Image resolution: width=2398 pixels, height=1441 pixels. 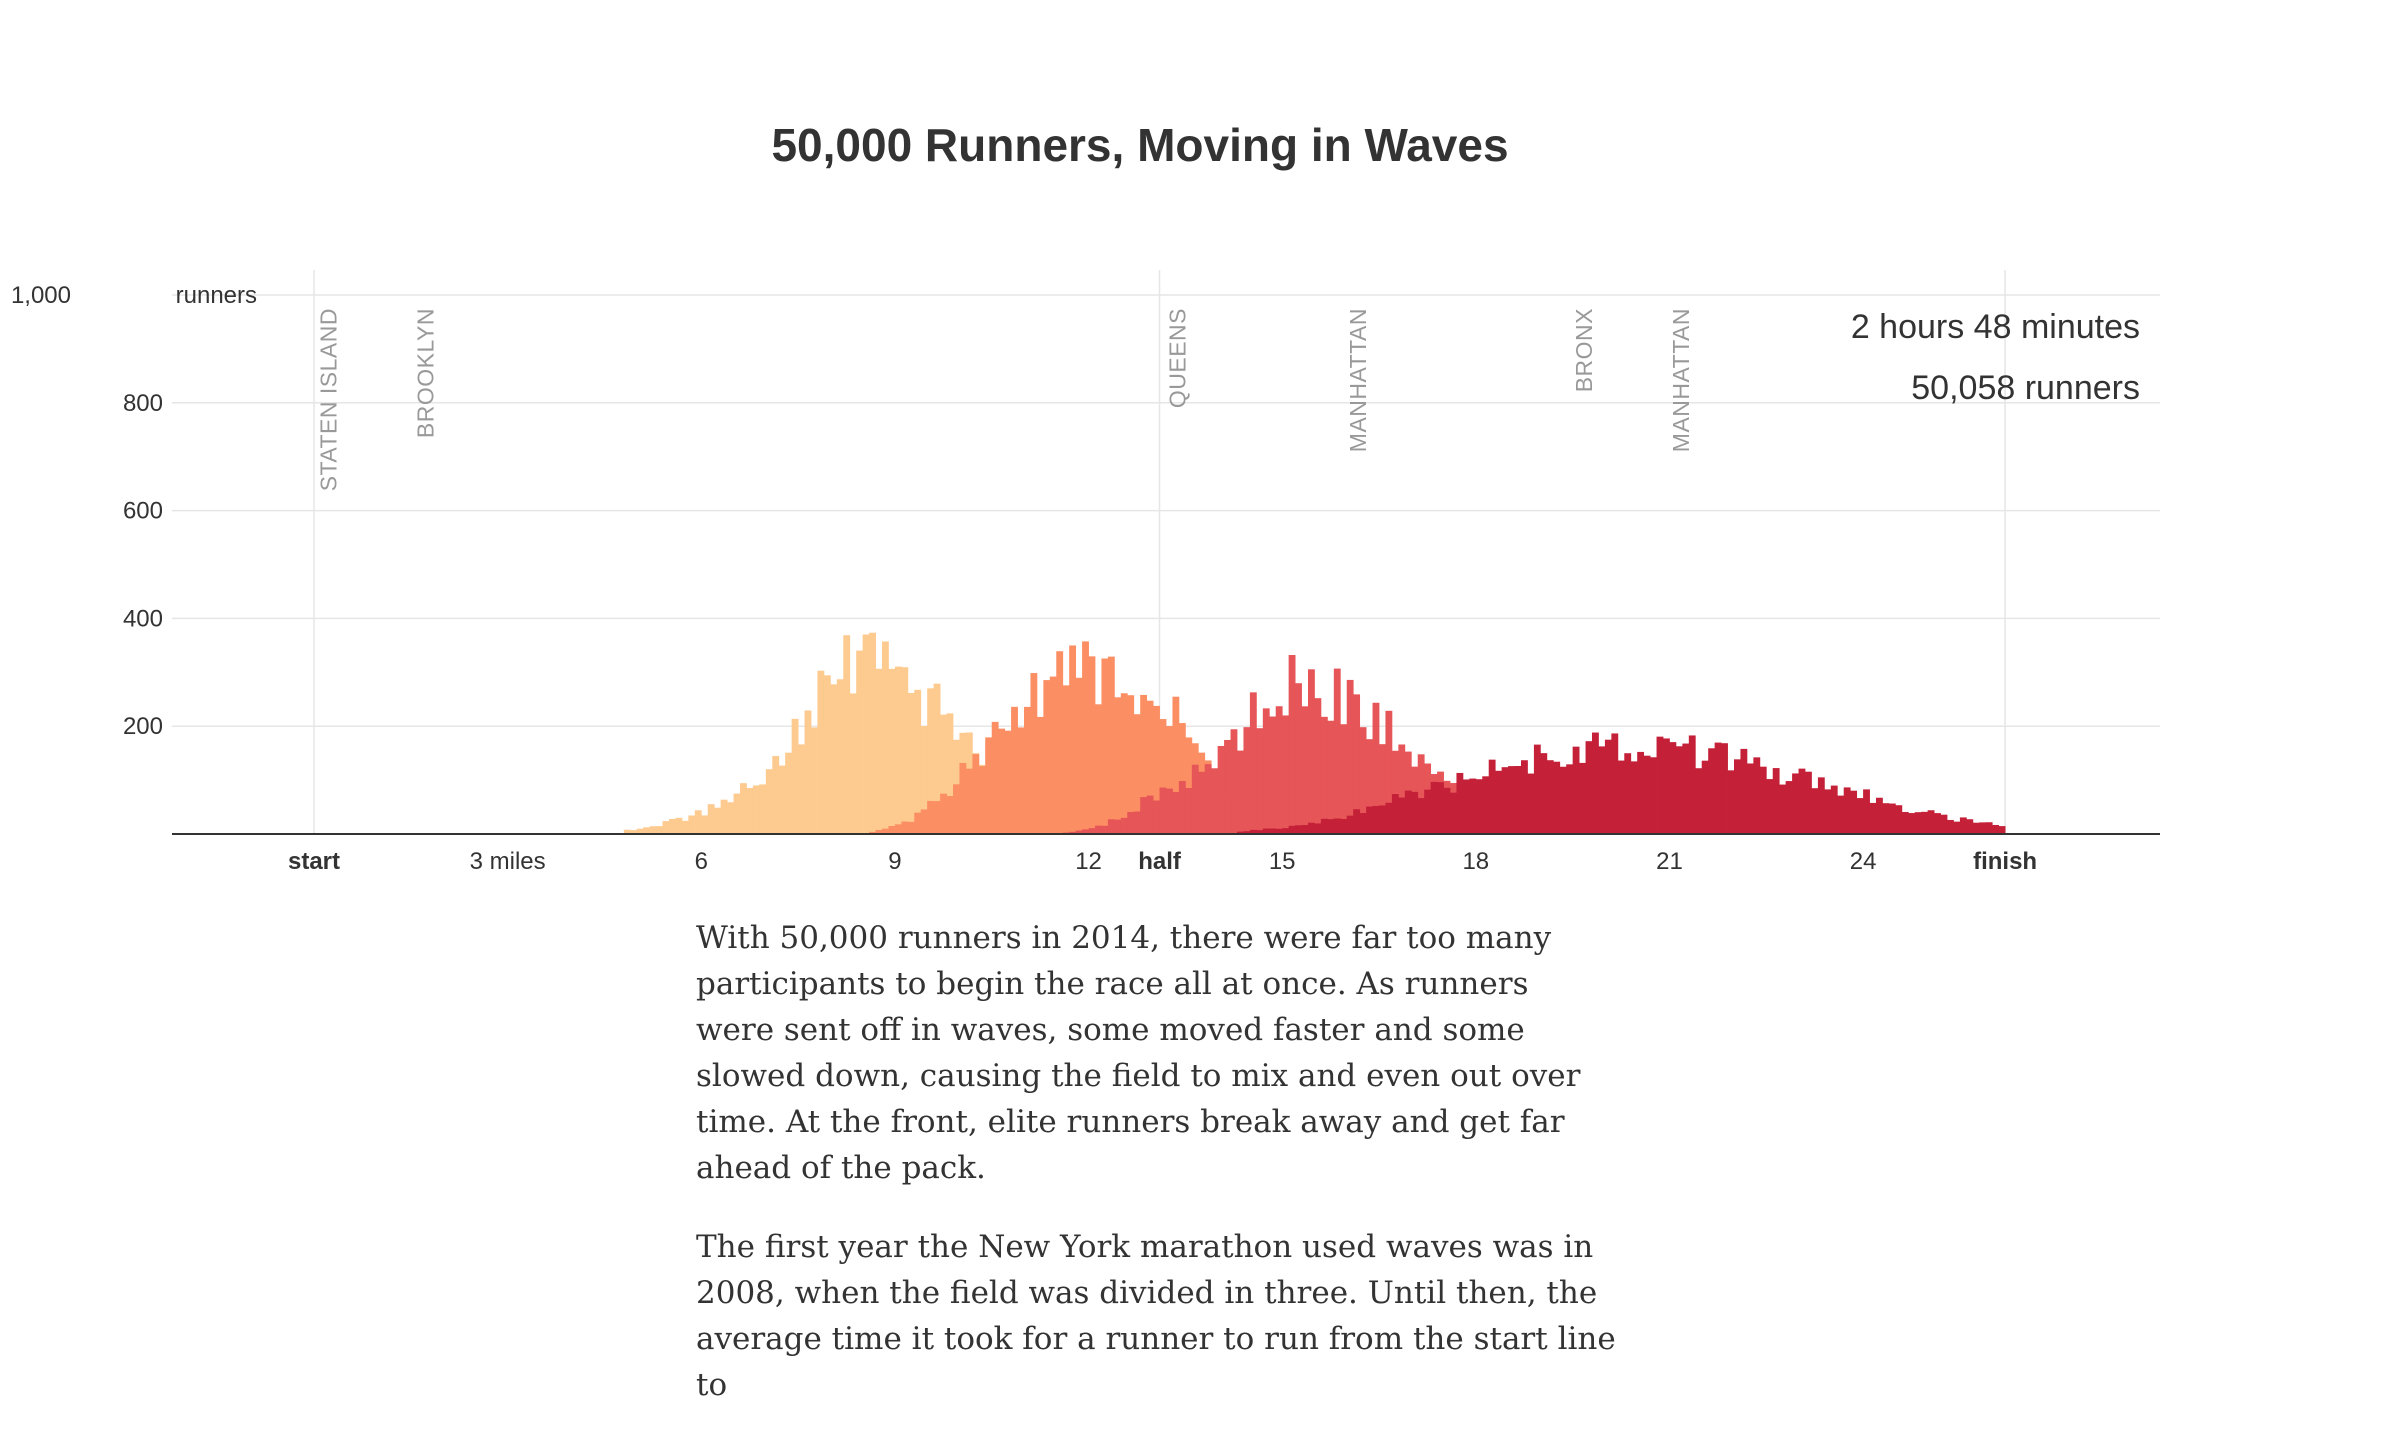 What do you see at coordinates (143, 403) in the screenshot?
I see `y-tick-label: 800` at bounding box center [143, 403].